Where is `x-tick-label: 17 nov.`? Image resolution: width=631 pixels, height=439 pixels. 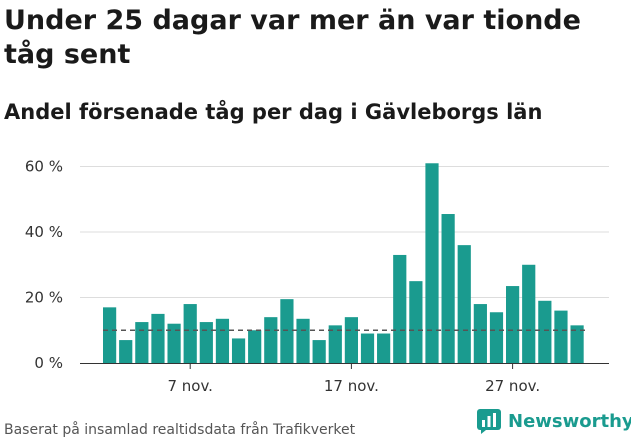 x-tick-label: 17 nov. is located at coordinates (351, 386).